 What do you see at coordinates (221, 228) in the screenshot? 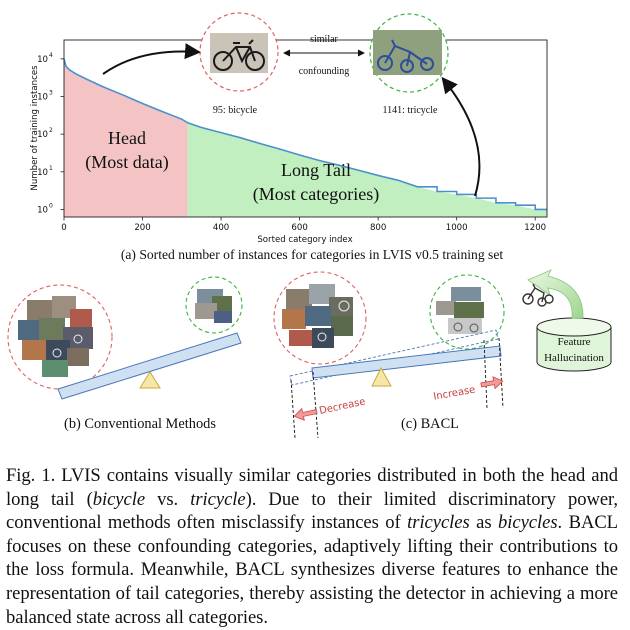
I see `x-tick-label: 400` at bounding box center [221, 228].